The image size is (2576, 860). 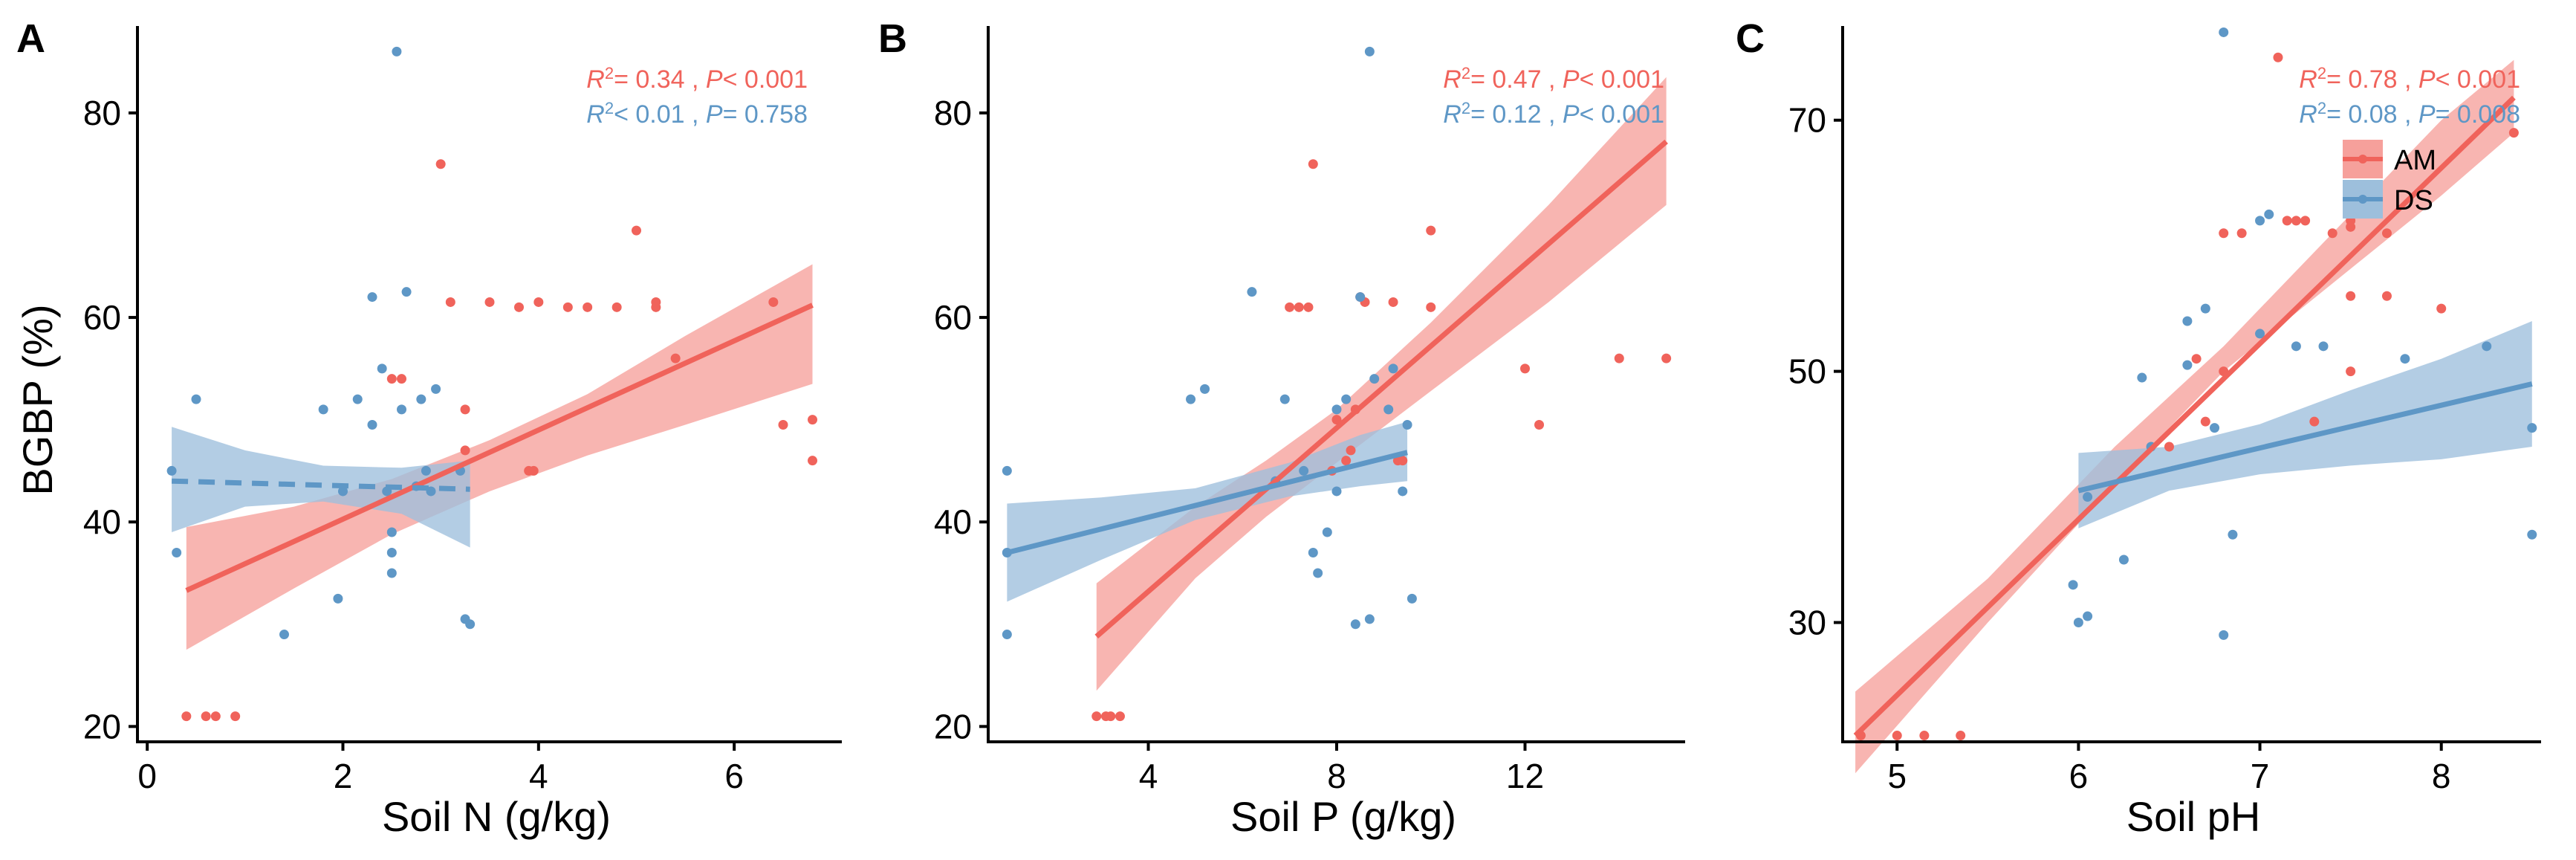 What do you see at coordinates (1148, 776) in the screenshot?
I see `x-tick-label: 4` at bounding box center [1148, 776].